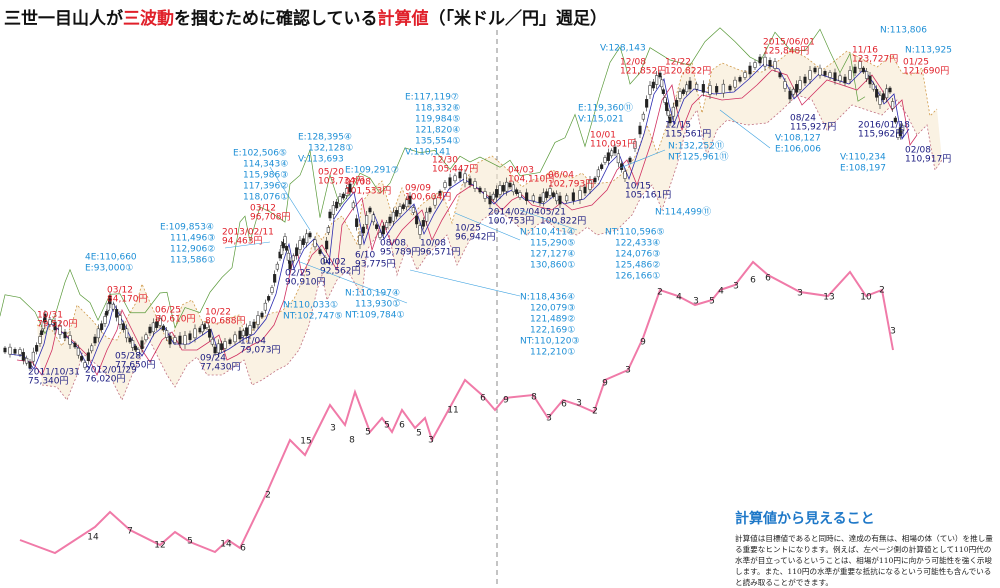  Describe the element at coordinates (678, 126) in the screenshot. I see `price-date: 12/15` at that location.